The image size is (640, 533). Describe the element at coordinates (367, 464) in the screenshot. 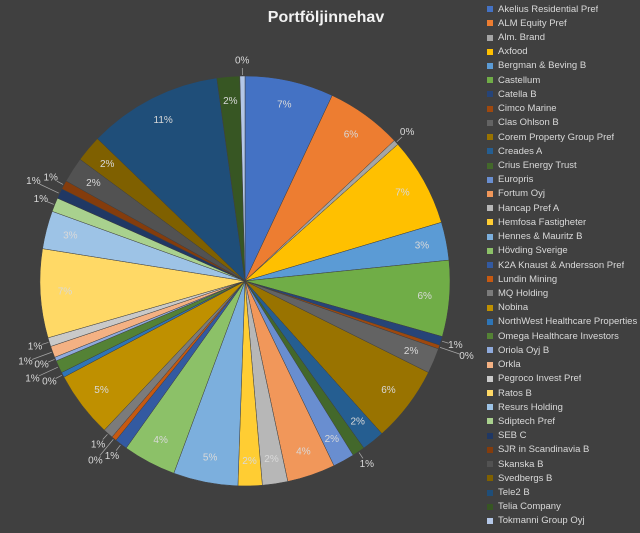

I see `data-label-crius-energy-trust: 1%` at that location.